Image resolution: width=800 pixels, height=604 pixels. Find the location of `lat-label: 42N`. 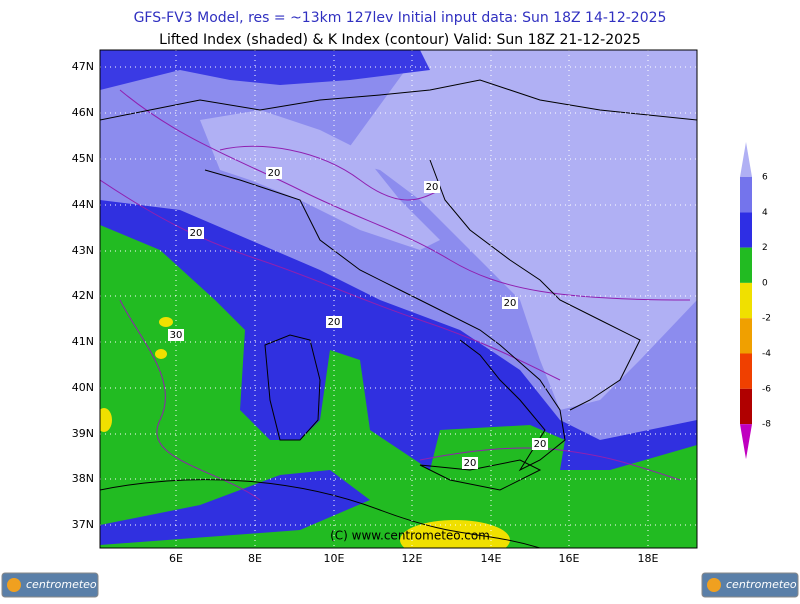

lat-label: 42N is located at coordinates (83, 295).